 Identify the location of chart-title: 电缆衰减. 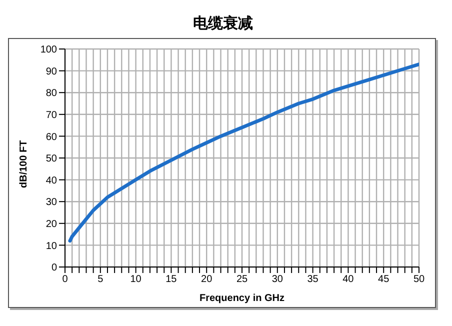
(223, 23).